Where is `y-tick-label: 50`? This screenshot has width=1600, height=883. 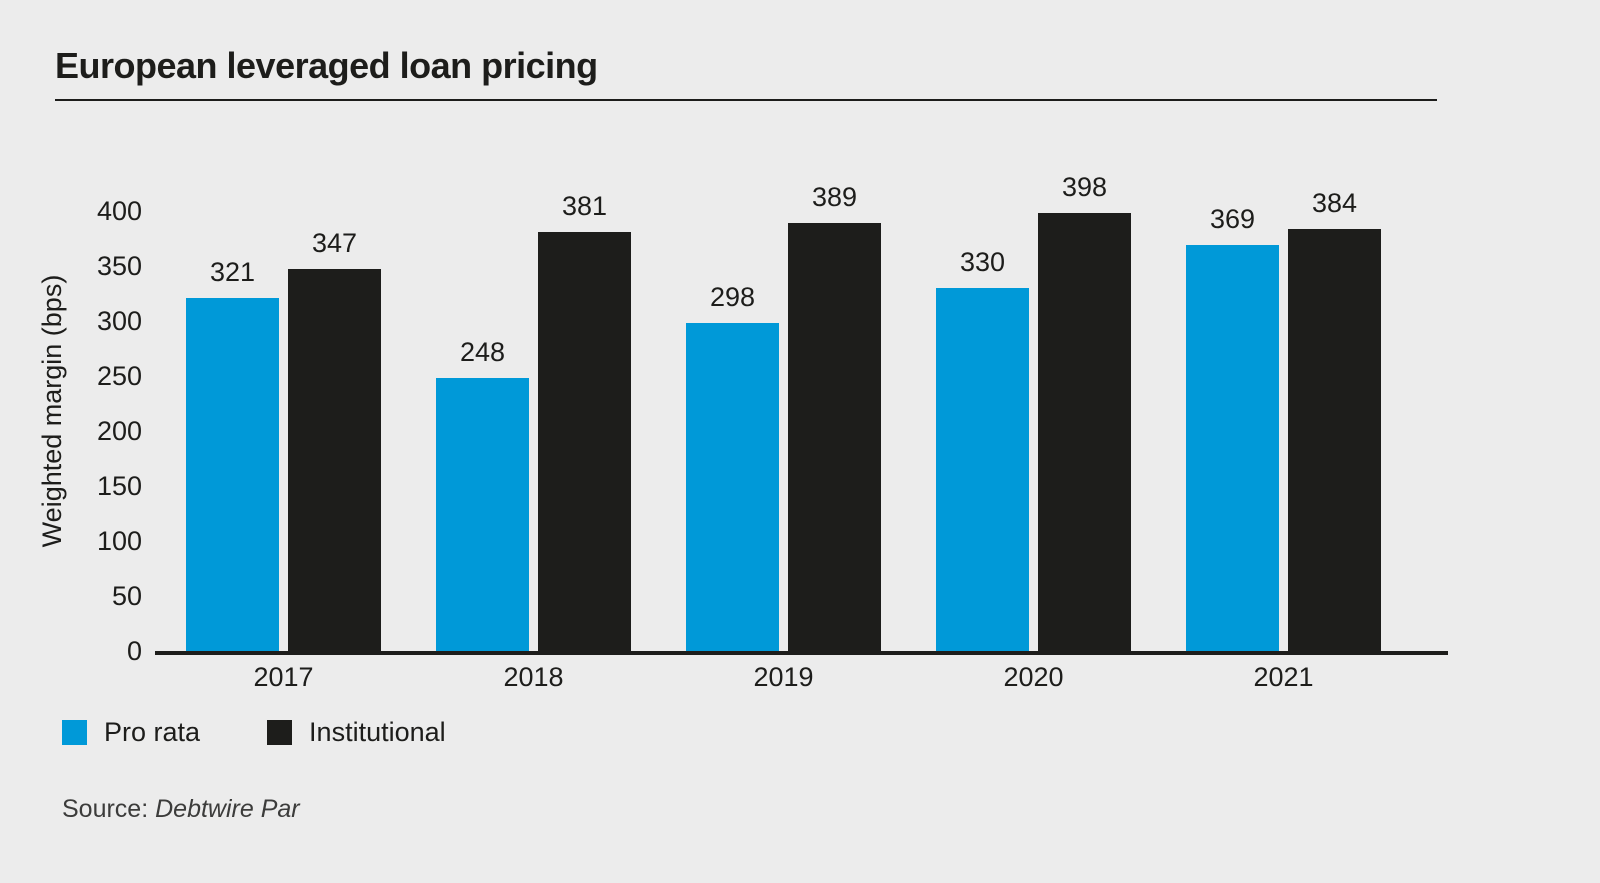 y-tick-label: 50 is located at coordinates (126, 596).